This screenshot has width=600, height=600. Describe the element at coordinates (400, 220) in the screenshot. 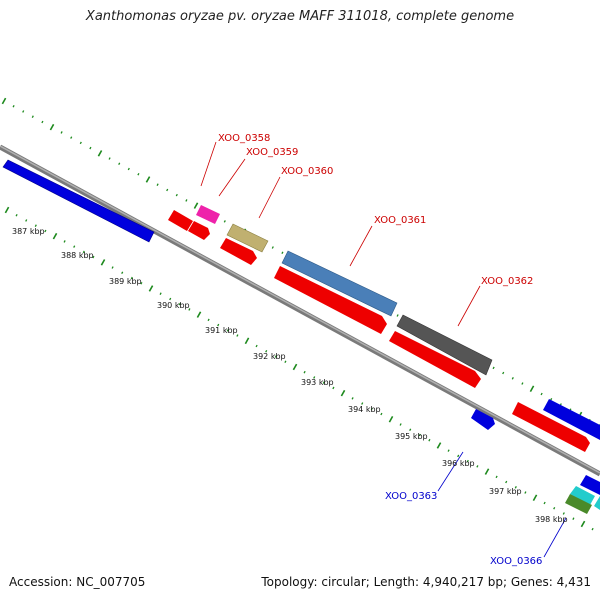

I see `label-xoo0361: XOO_0361` at that location.